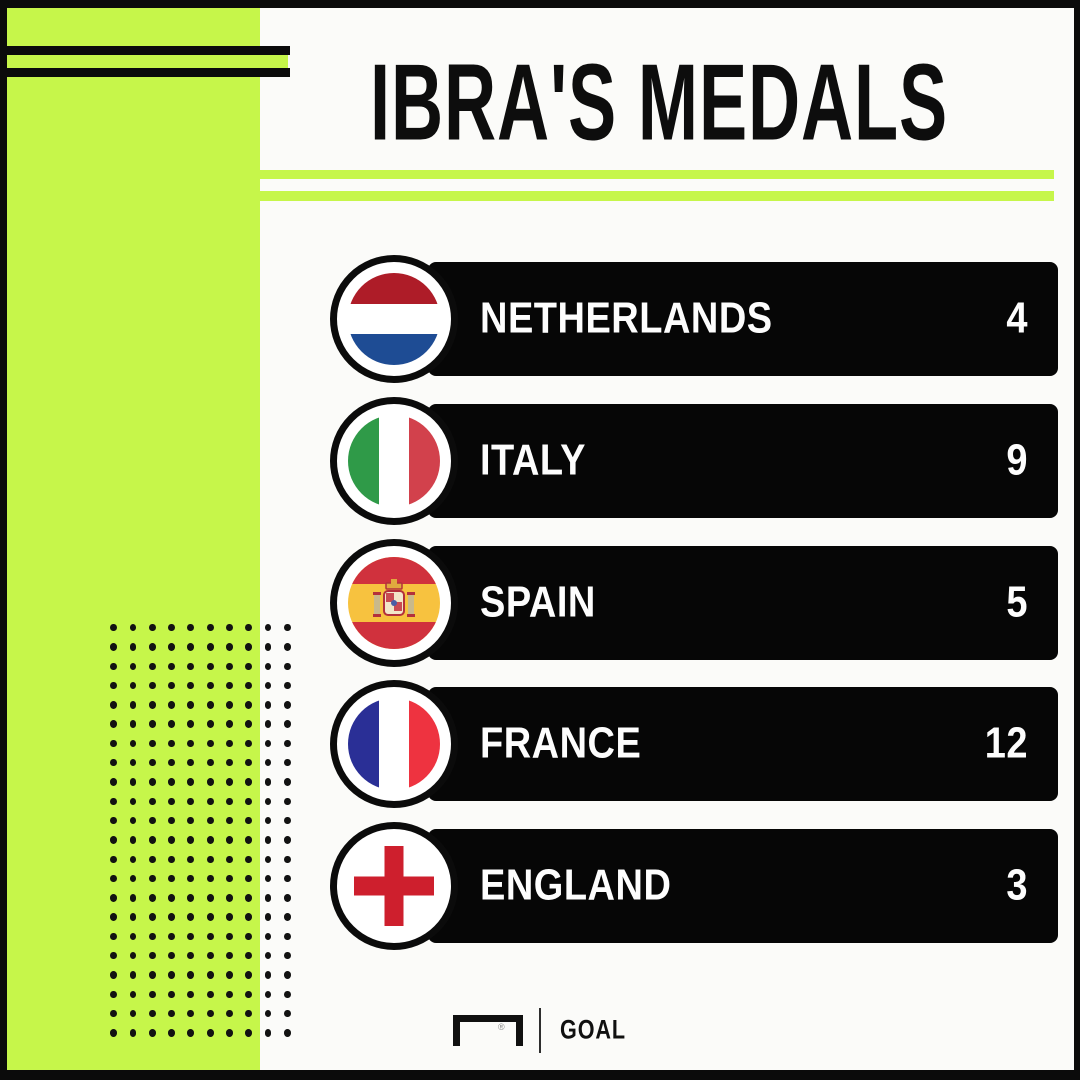  Describe the element at coordinates (394, 319) in the screenshot. I see `netherlands-flag-icon` at that location.